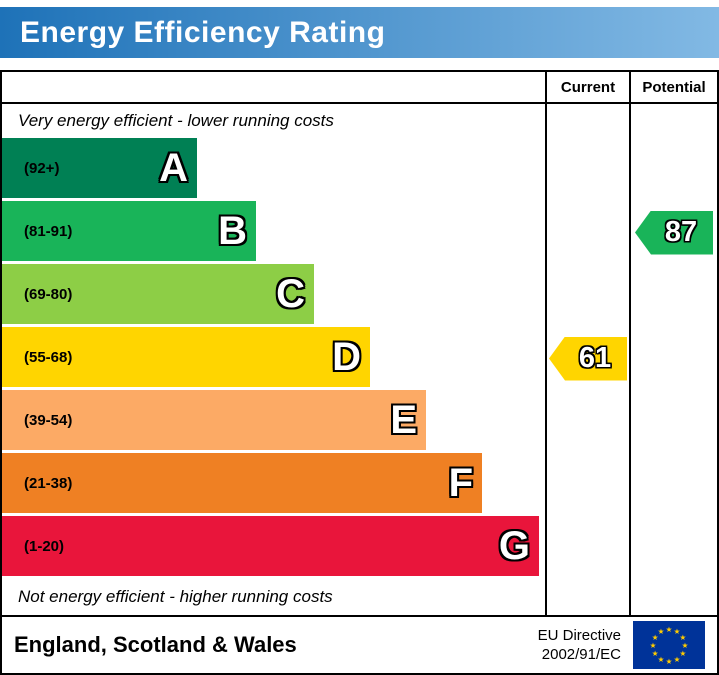 The width and height of the screenshot is (719, 675). I want to click on eu-flag-stars: ★ ★ ★ ★ ★ ★ ★ ★ ★ ★ ★ ★, so click(669, 645).